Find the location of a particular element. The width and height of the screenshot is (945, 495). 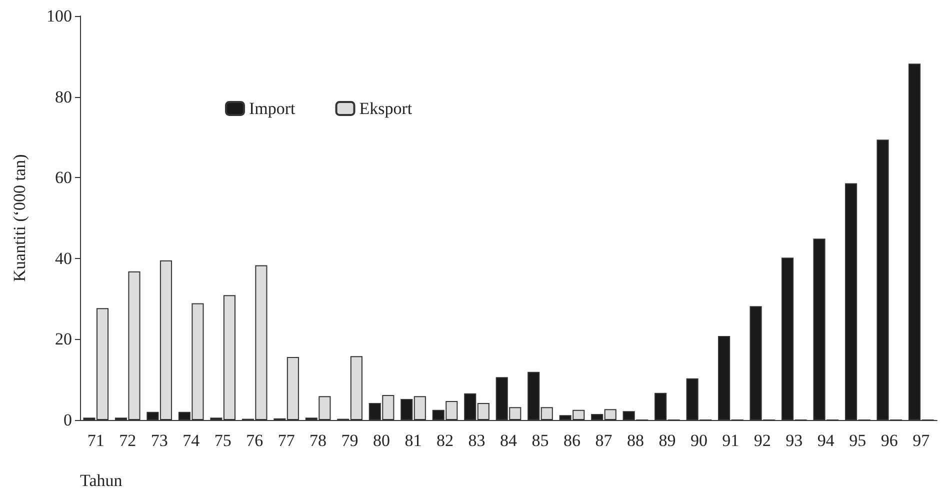

x-tick-label: 86 is located at coordinates (571, 440).